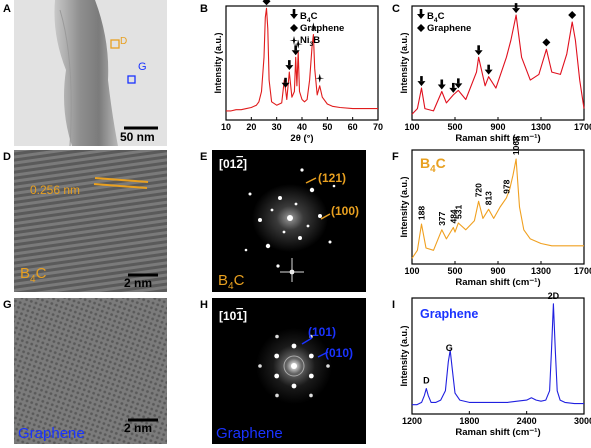  What do you see at coordinates (204, 305) in the screenshot?
I see `panel-letter-h: H` at bounding box center [204, 305].